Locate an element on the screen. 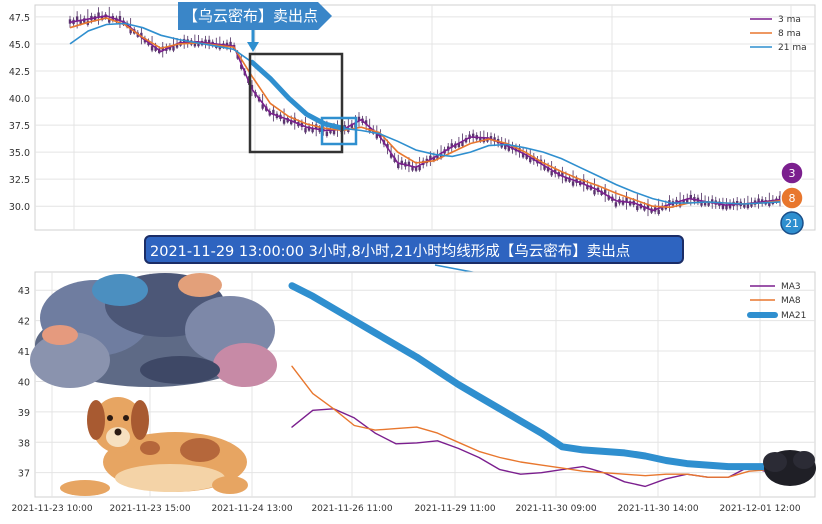 The image size is (822, 524). crossover-box is located at coordinates (339, 131).